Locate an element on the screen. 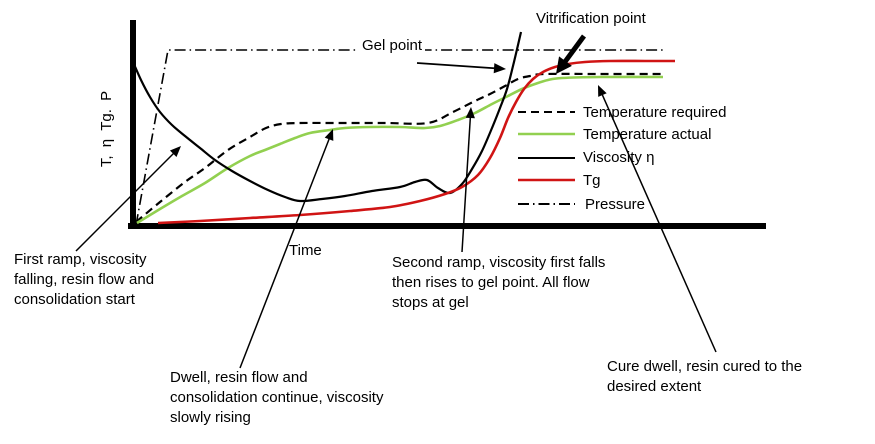 The image size is (875, 444). cure-dwell-leader-line is located at coordinates (658, 221).